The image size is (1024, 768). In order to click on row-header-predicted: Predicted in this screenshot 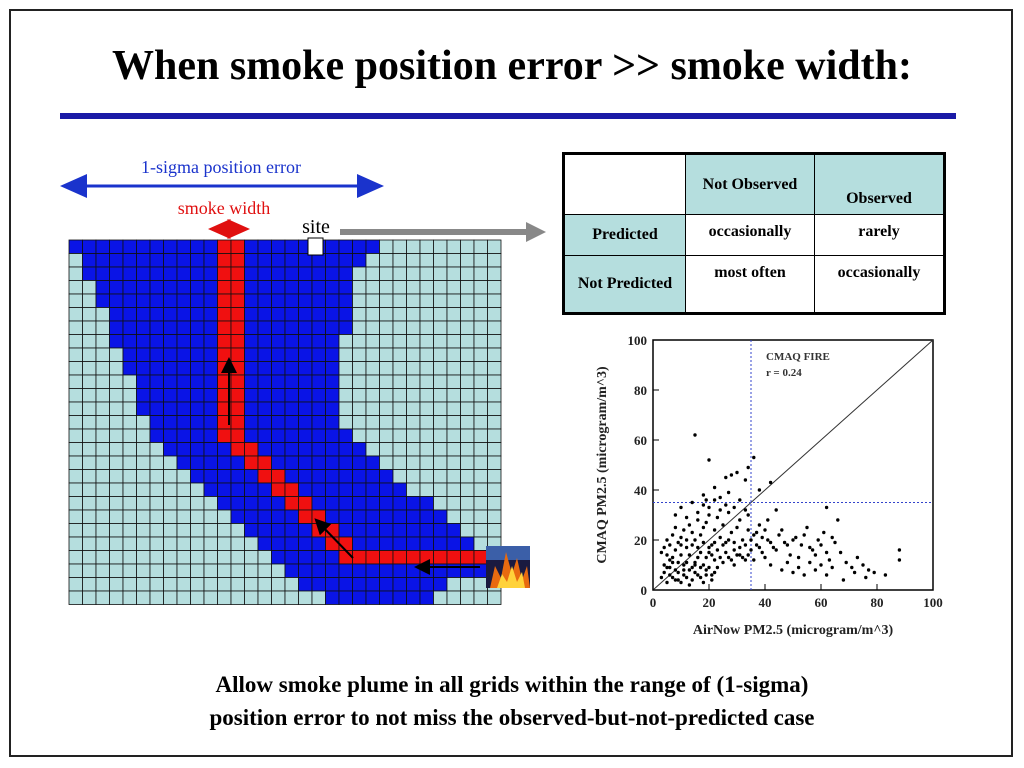, I will do `click(624, 235)`.